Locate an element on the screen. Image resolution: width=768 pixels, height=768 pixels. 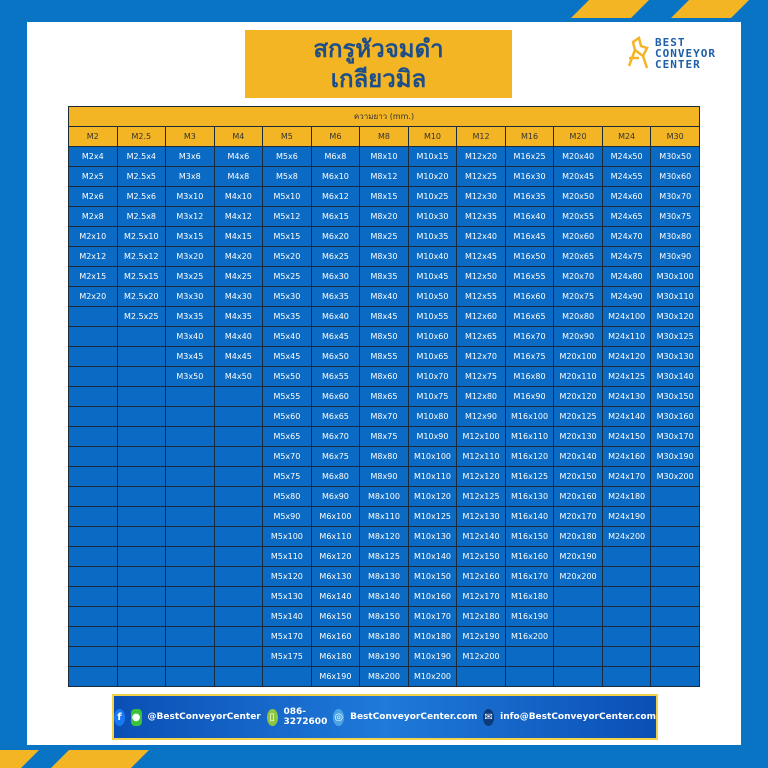
table-cell: M12x150 is located at coordinates (481, 556).